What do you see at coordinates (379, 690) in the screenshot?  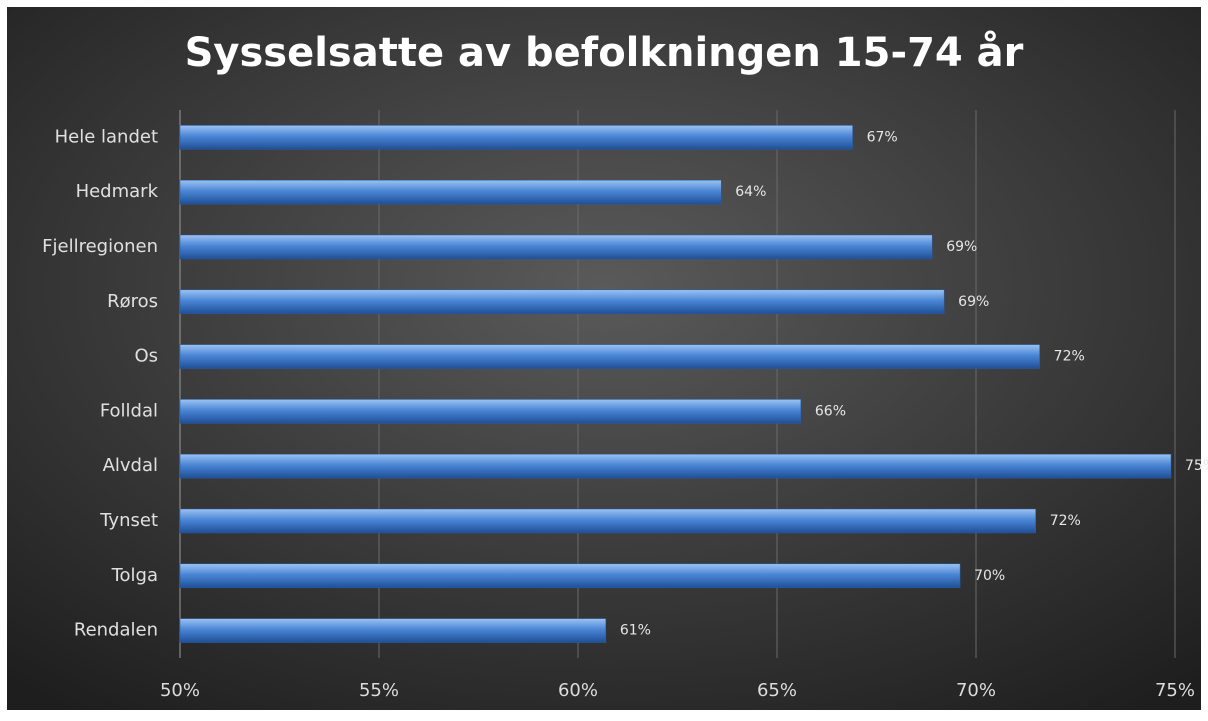 I see `x-tick-label: 55%` at bounding box center [379, 690].